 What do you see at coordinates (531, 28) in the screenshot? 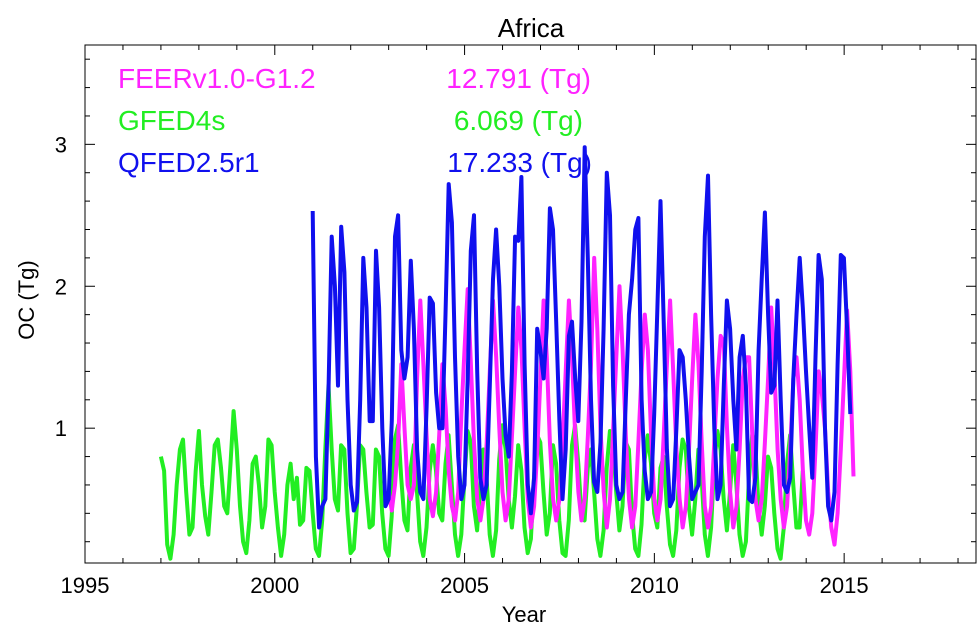
I see `chart-title: Africa` at bounding box center [531, 28].